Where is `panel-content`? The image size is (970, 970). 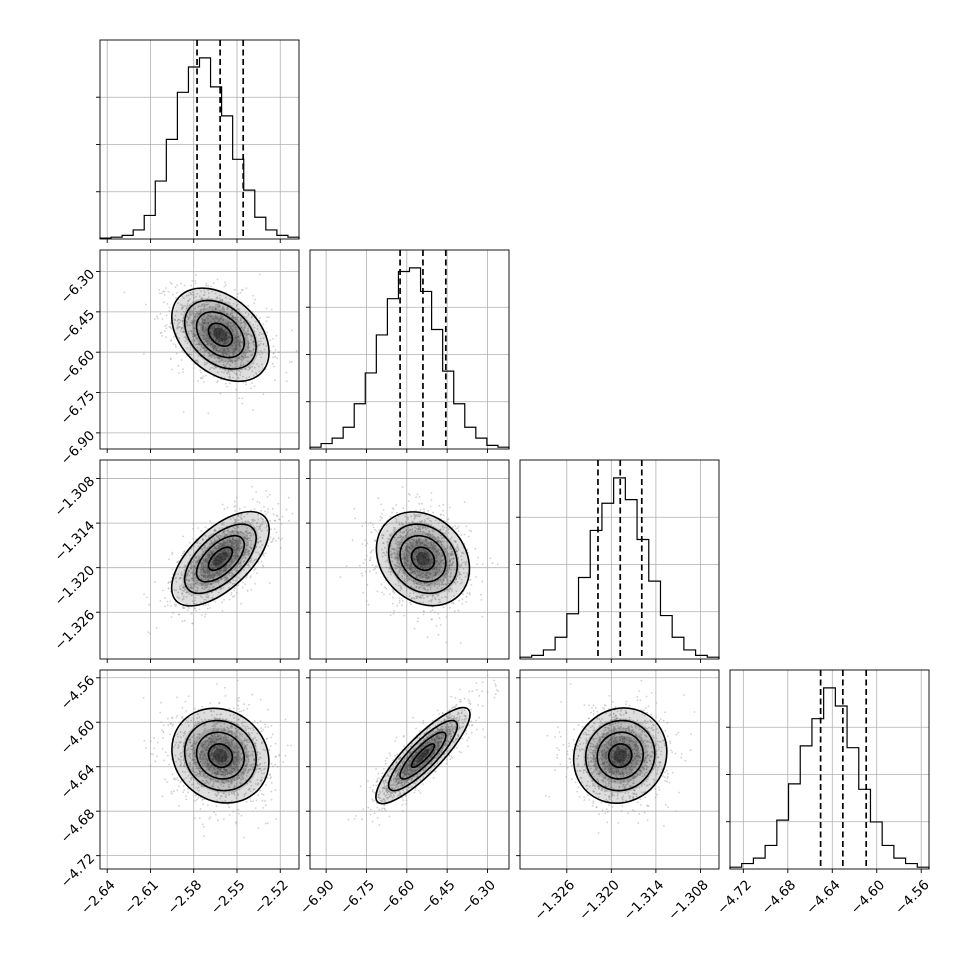 panel-content is located at coordinates (210, 344).